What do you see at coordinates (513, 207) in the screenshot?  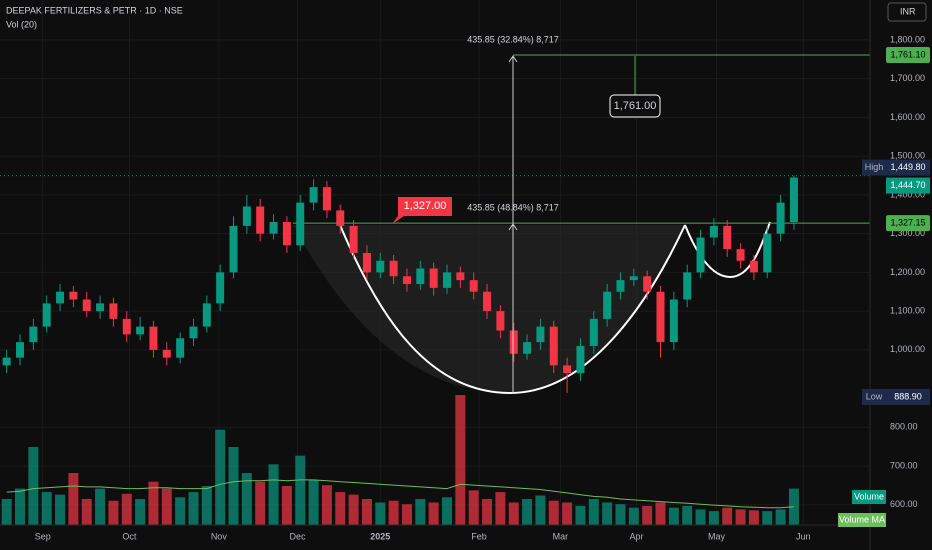 I see `measure-label: 435.85 (48.84%) 8,717` at bounding box center [513, 207].